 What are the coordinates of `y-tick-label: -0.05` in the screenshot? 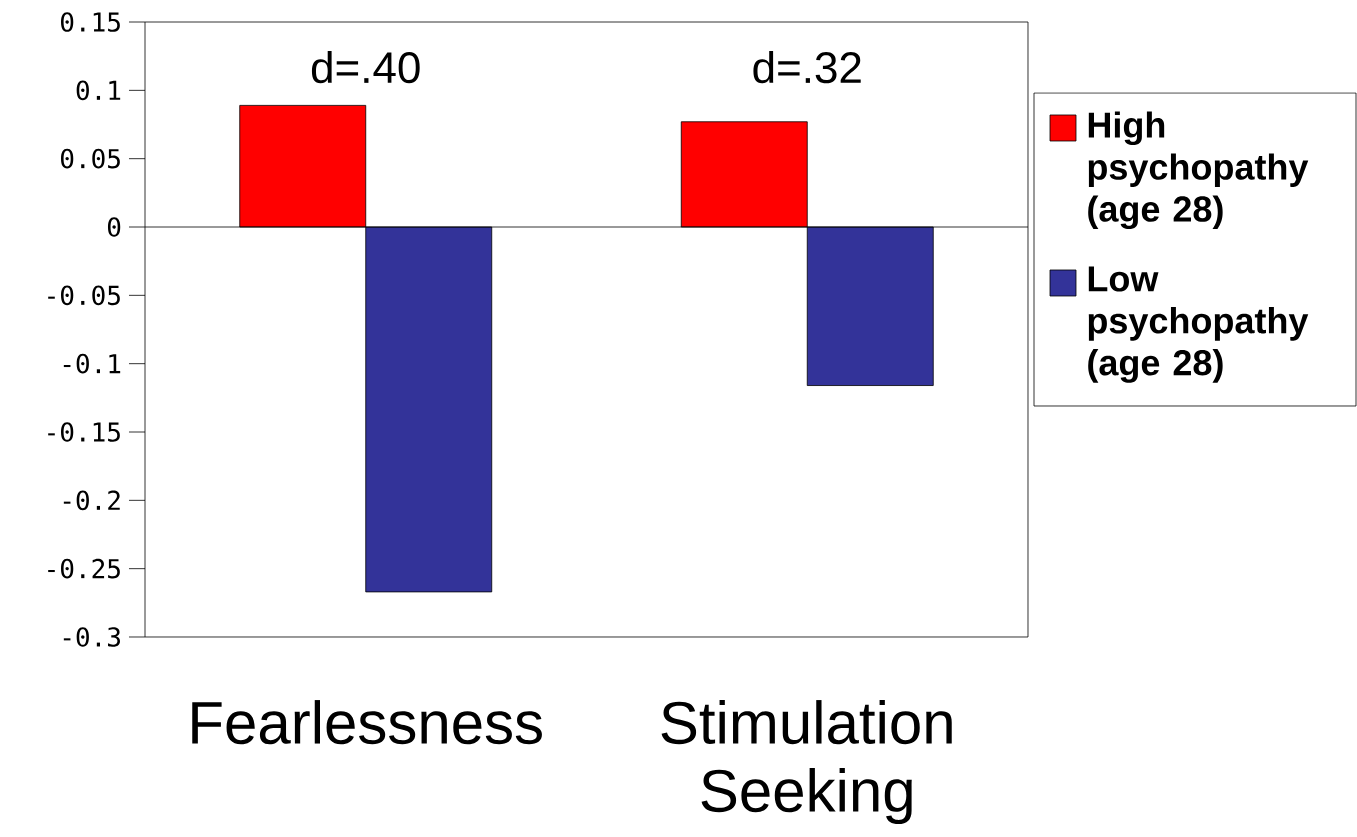 It's located at (84, 295).